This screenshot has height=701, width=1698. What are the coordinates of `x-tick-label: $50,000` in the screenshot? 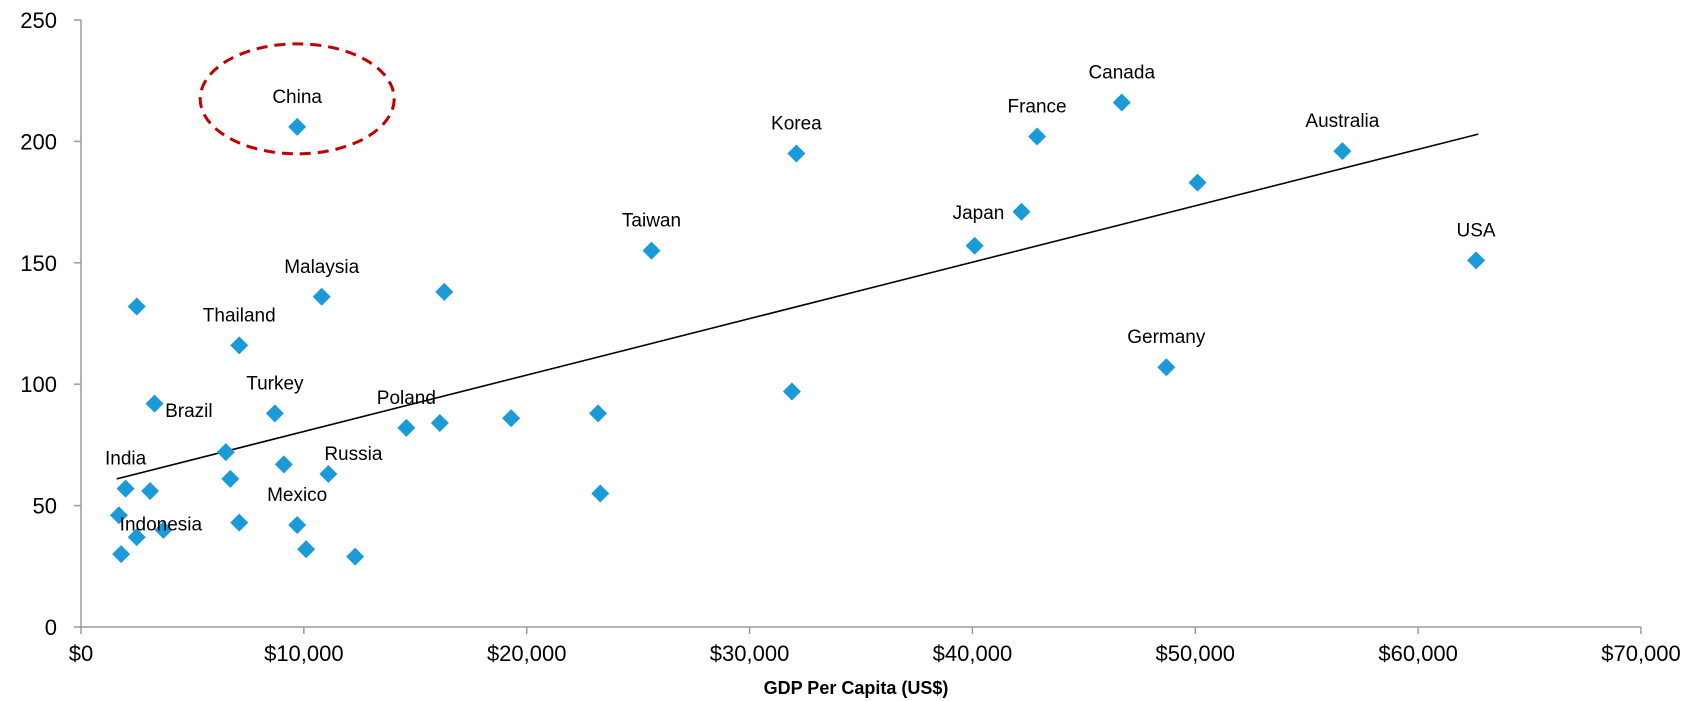 It's located at (1196, 653).